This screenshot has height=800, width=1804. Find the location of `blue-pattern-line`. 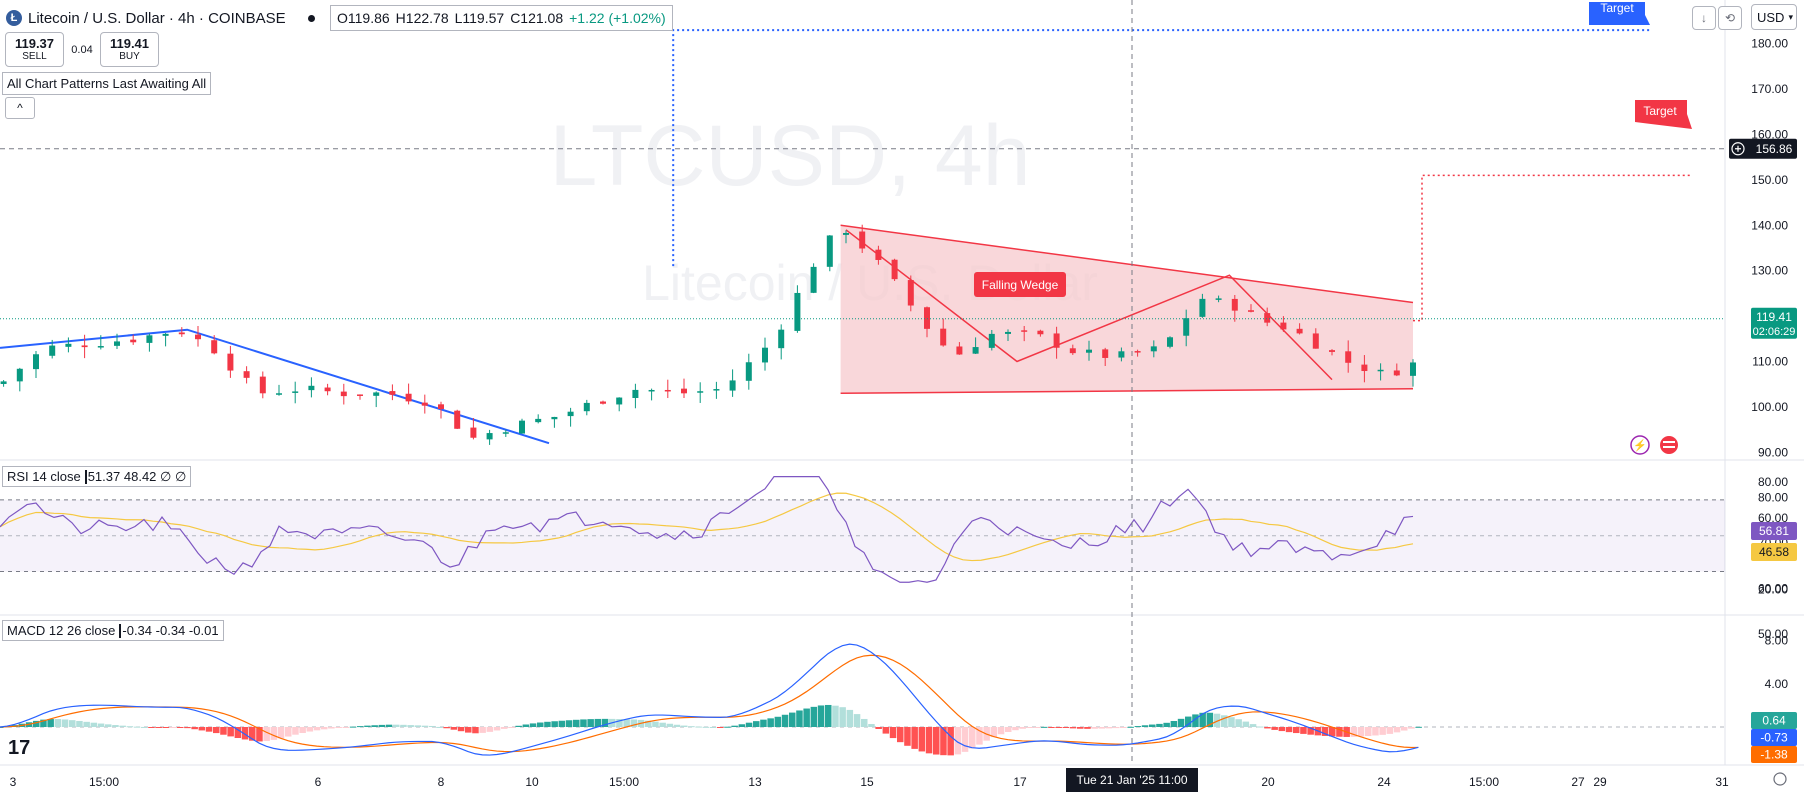

blue-pattern-line is located at coordinates (275, 386).